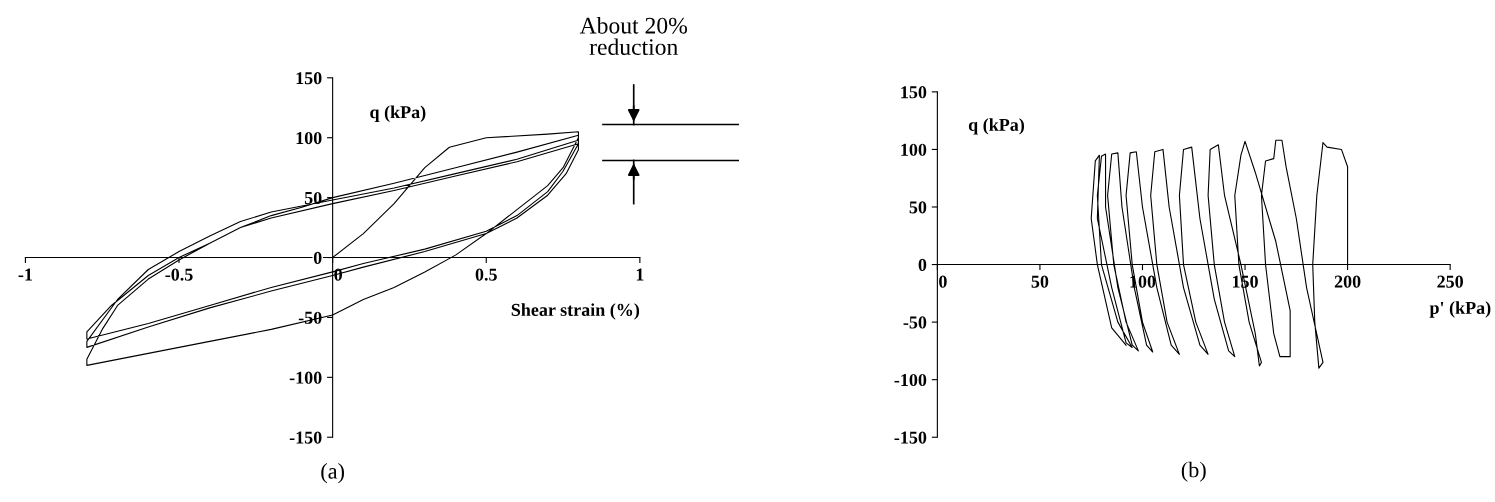  What do you see at coordinates (25, 274) in the screenshot?
I see `x-tick-label: -1` at bounding box center [25, 274].